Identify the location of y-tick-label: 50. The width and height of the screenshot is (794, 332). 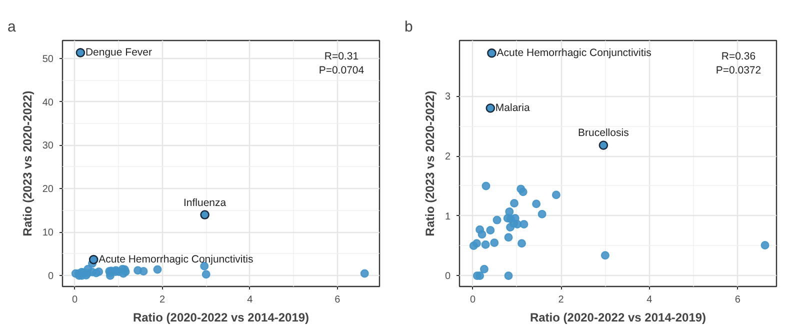
(48, 59).